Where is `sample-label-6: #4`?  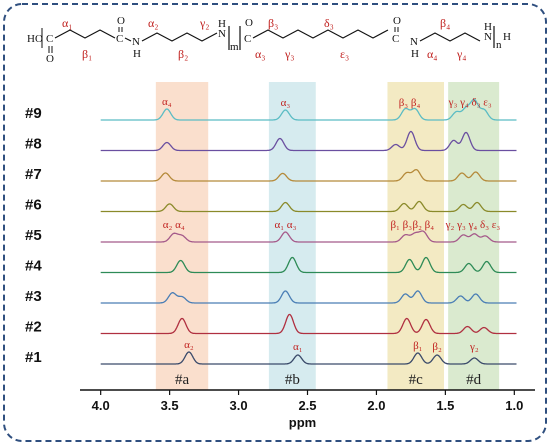
sample-label-6: #4 is located at coordinates (33, 266).